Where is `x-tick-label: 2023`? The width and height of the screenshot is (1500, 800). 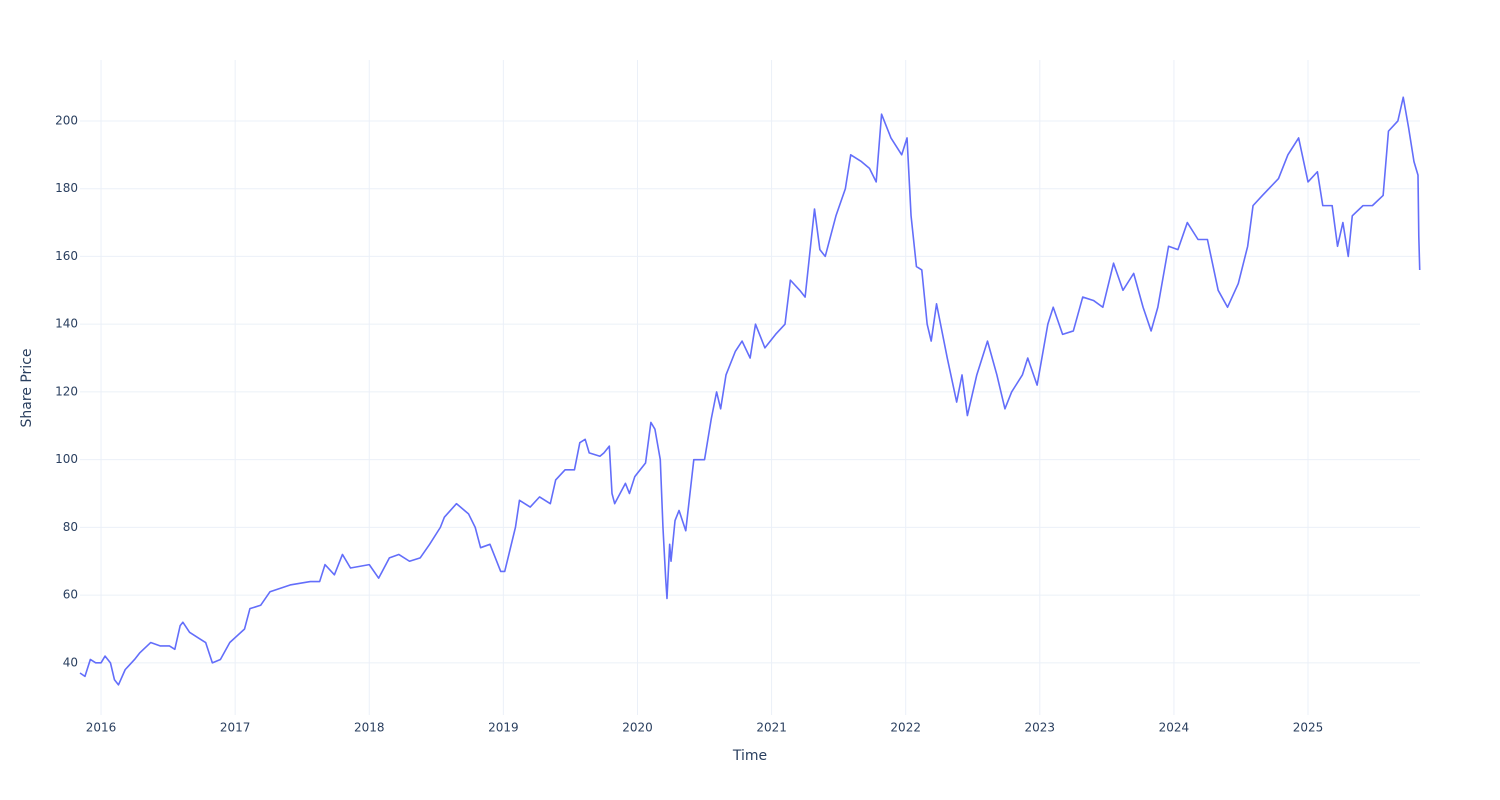 x-tick-label: 2023 is located at coordinates (1040, 728).